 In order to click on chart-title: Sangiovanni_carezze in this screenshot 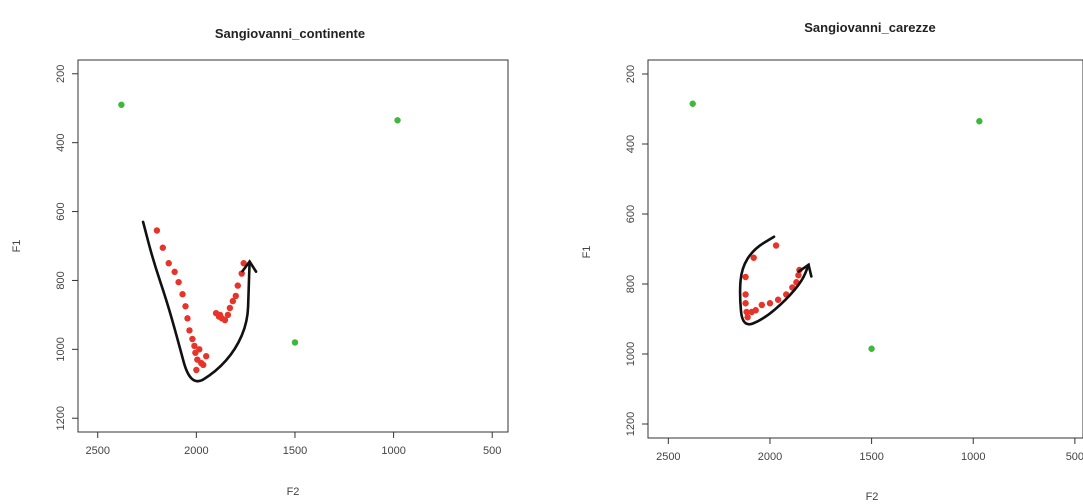, I will do `click(870, 27)`.